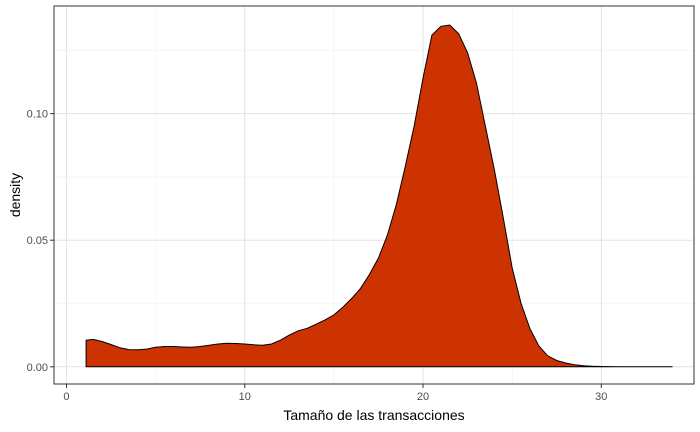 The height and width of the screenshot is (432, 700). Describe the element at coordinates (373, 415) in the screenshot. I see `x-axis-title: Tamaño de las transacciones` at that location.